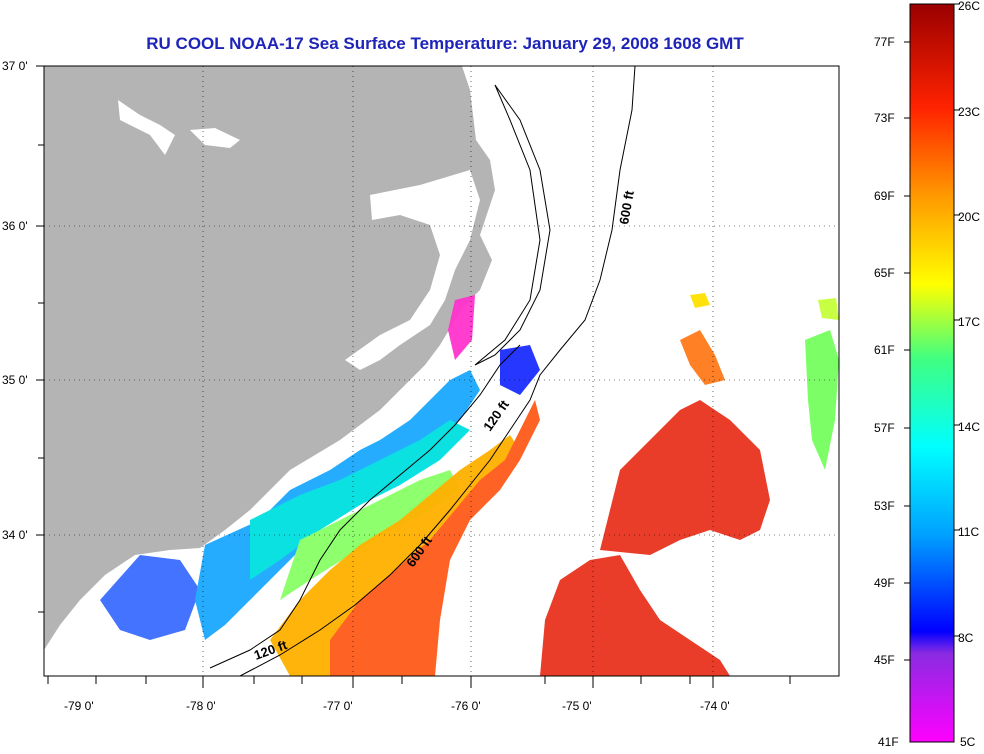 Image resolution: width=984 pixels, height=754 pixels. What do you see at coordinates (577, 706) in the screenshot?
I see `lon-label-75: -75 0'` at bounding box center [577, 706].